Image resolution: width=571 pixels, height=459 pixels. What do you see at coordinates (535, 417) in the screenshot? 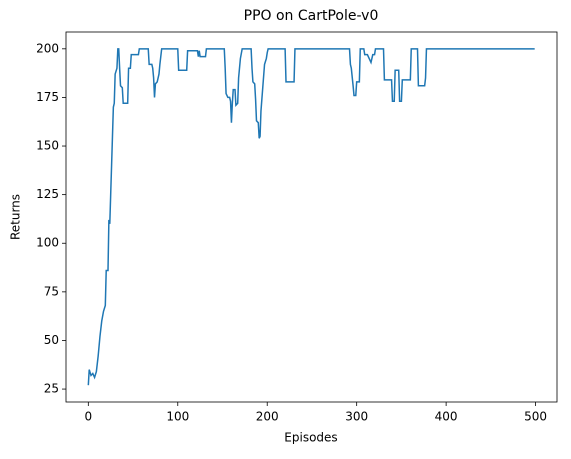
I see `x-tick-label: 500` at bounding box center [535, 417].